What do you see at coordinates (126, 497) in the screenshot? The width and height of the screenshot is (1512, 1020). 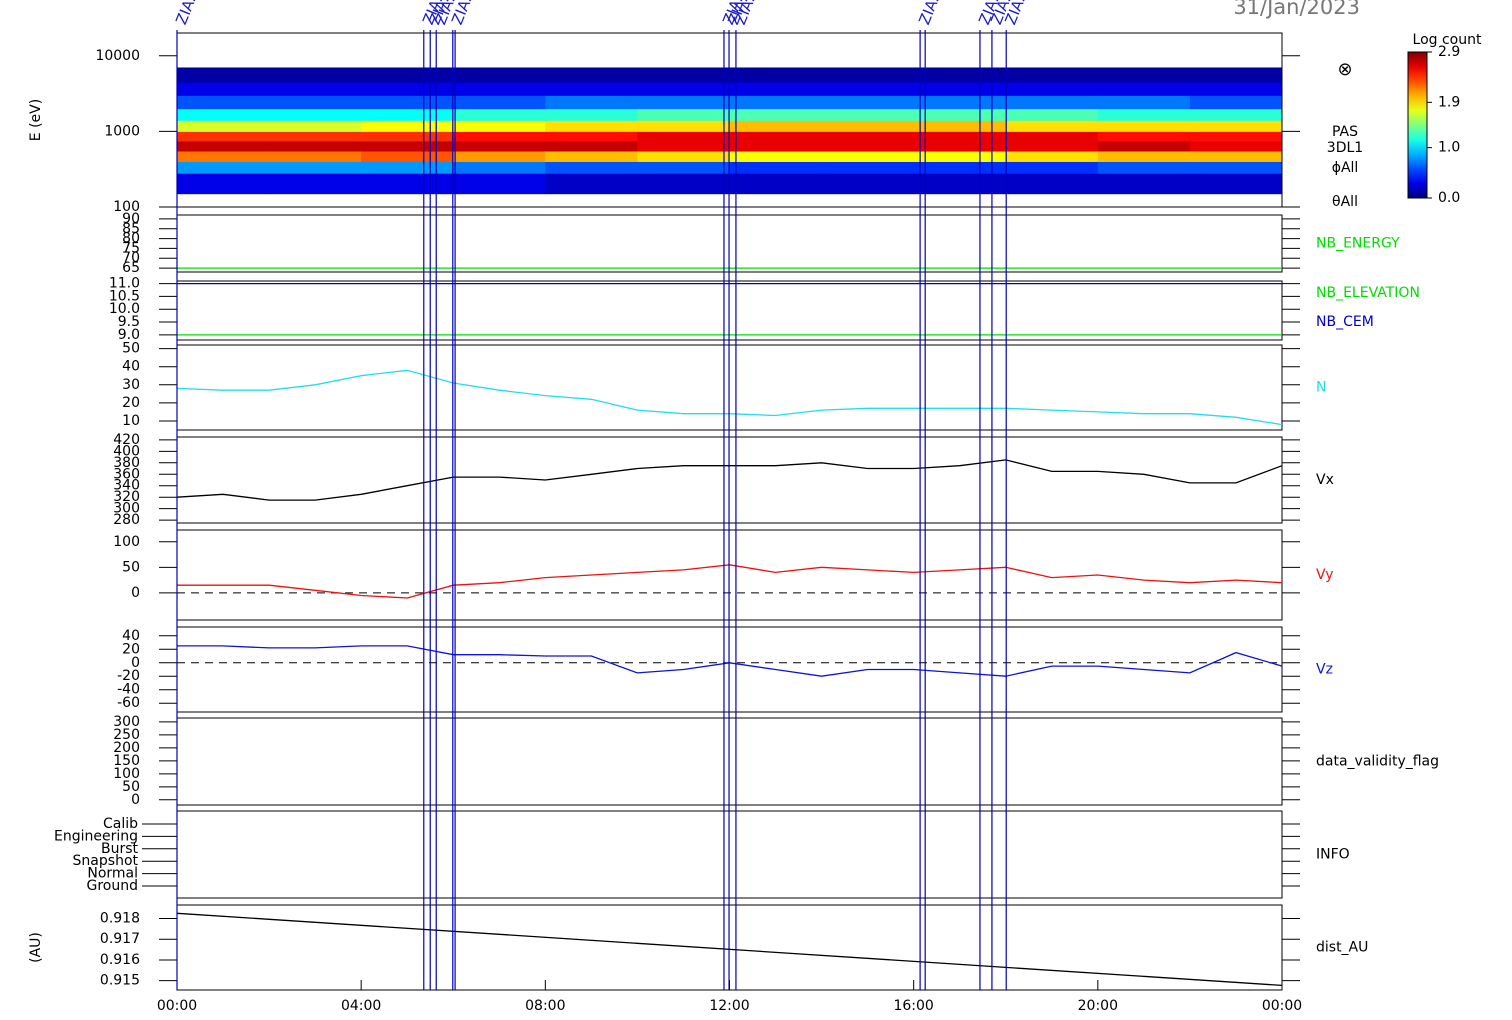 I see `y-tick-label: 320` at bounding box center [126, 497].